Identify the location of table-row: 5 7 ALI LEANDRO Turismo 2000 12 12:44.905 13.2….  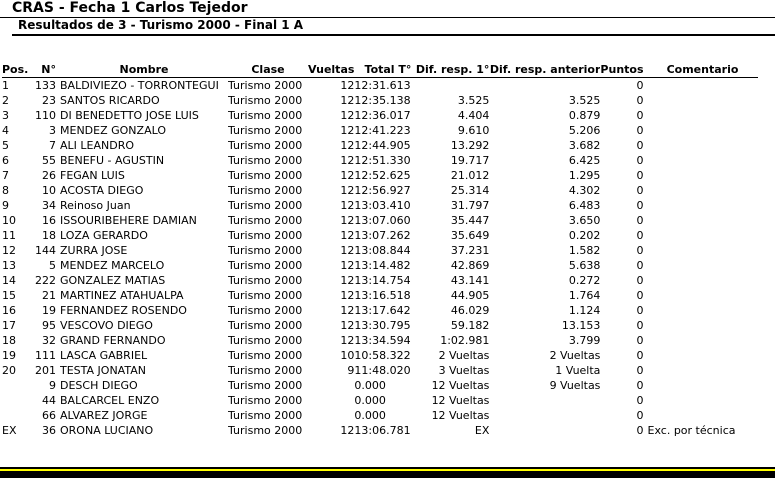
(380, 145).